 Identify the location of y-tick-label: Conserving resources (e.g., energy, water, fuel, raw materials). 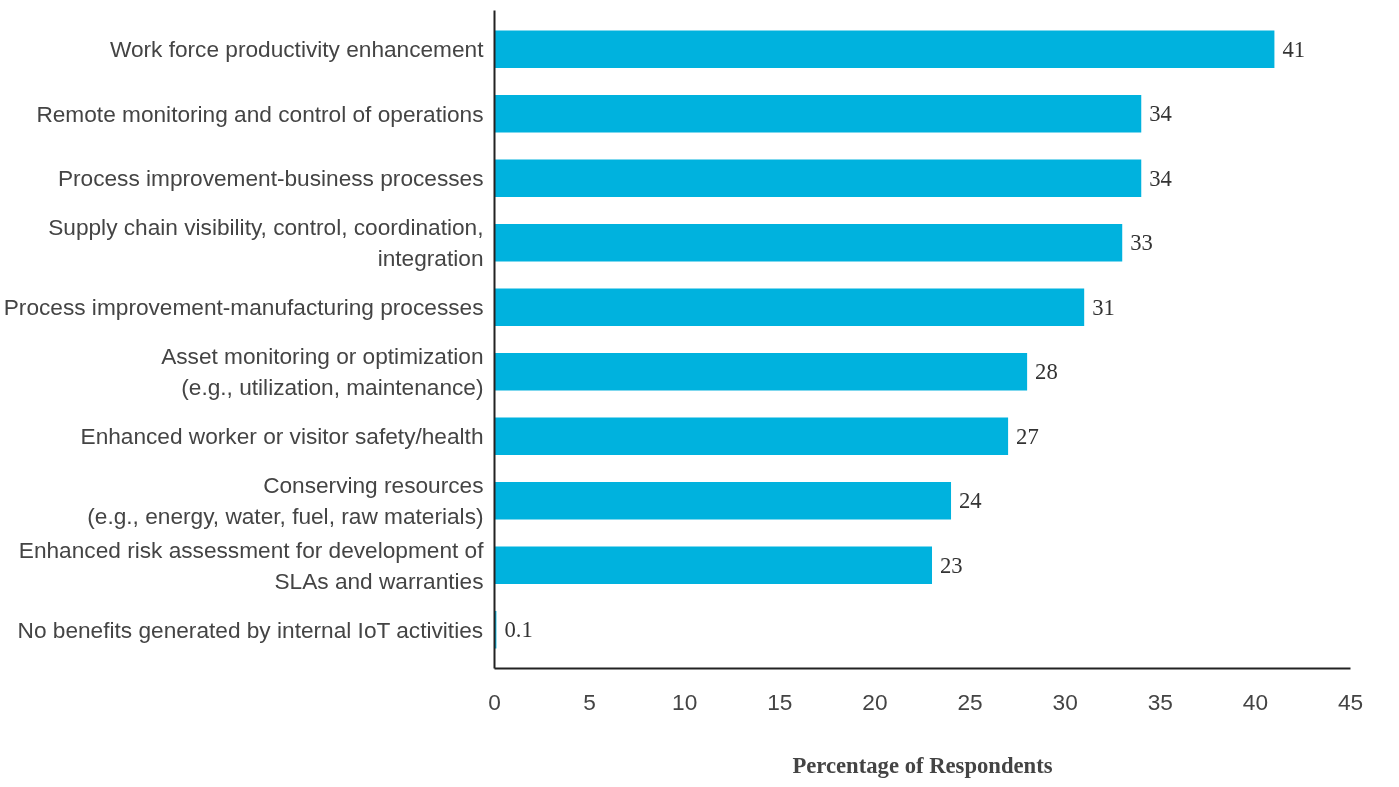
(285, 501).